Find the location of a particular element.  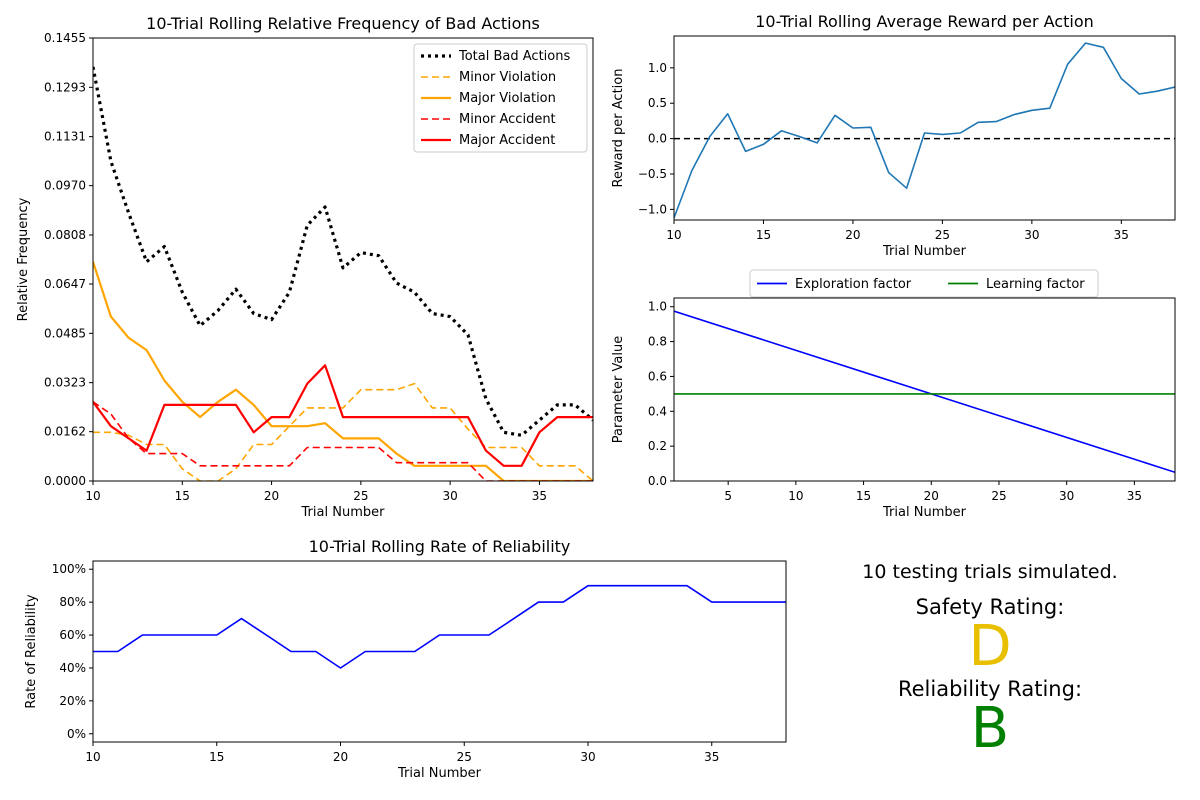

y-axis-label: Reward per Action is located at coordinates (618, 128).